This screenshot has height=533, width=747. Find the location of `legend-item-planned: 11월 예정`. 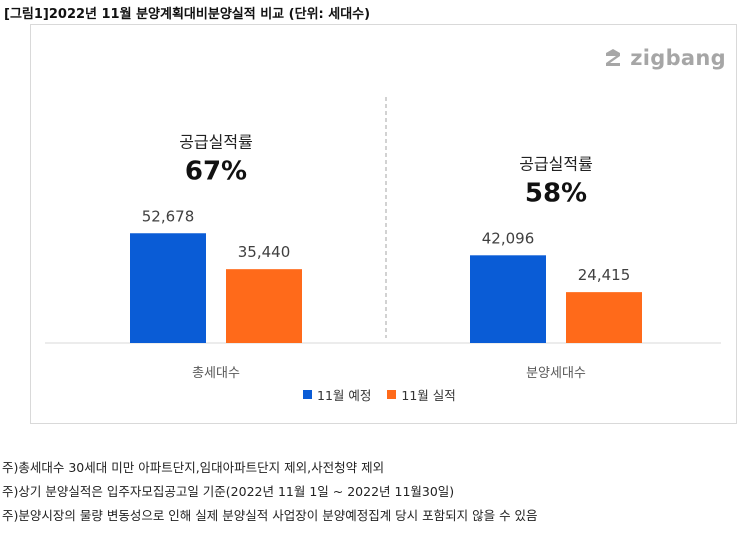

legend-item-planned: 11월 예정 is located at coordinates (337, 394).